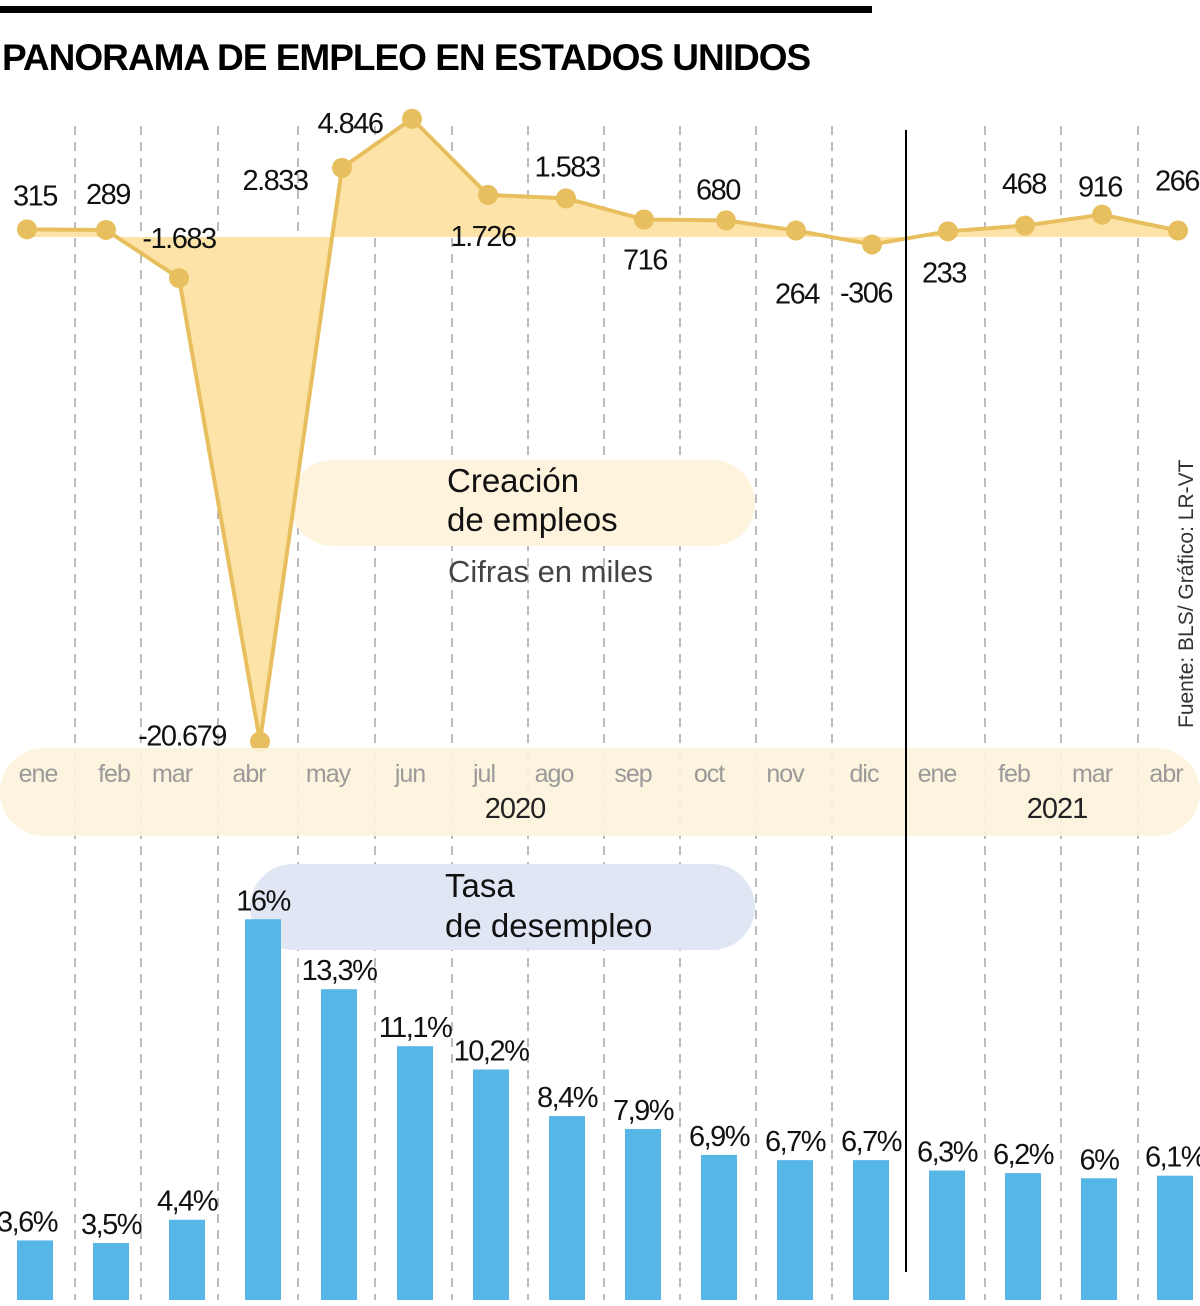 The image size is (1200, 1306). Describe the element at coordinates (797, 295) in the screenshot. I see `jobs-value-label: 264` at that location.